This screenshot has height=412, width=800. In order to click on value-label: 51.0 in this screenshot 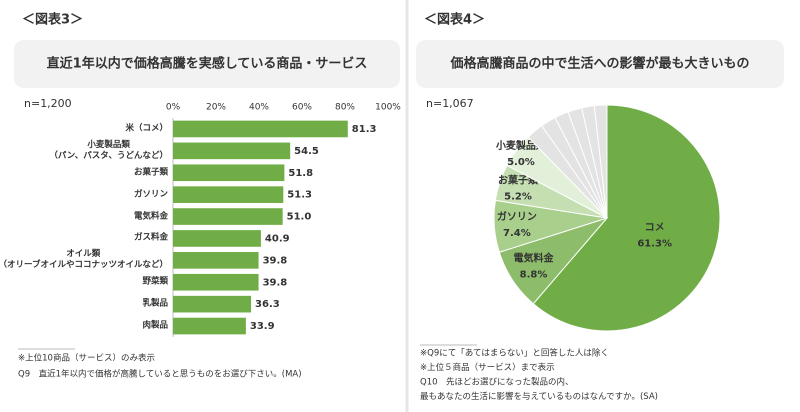, I will do `click(299, 217)`.